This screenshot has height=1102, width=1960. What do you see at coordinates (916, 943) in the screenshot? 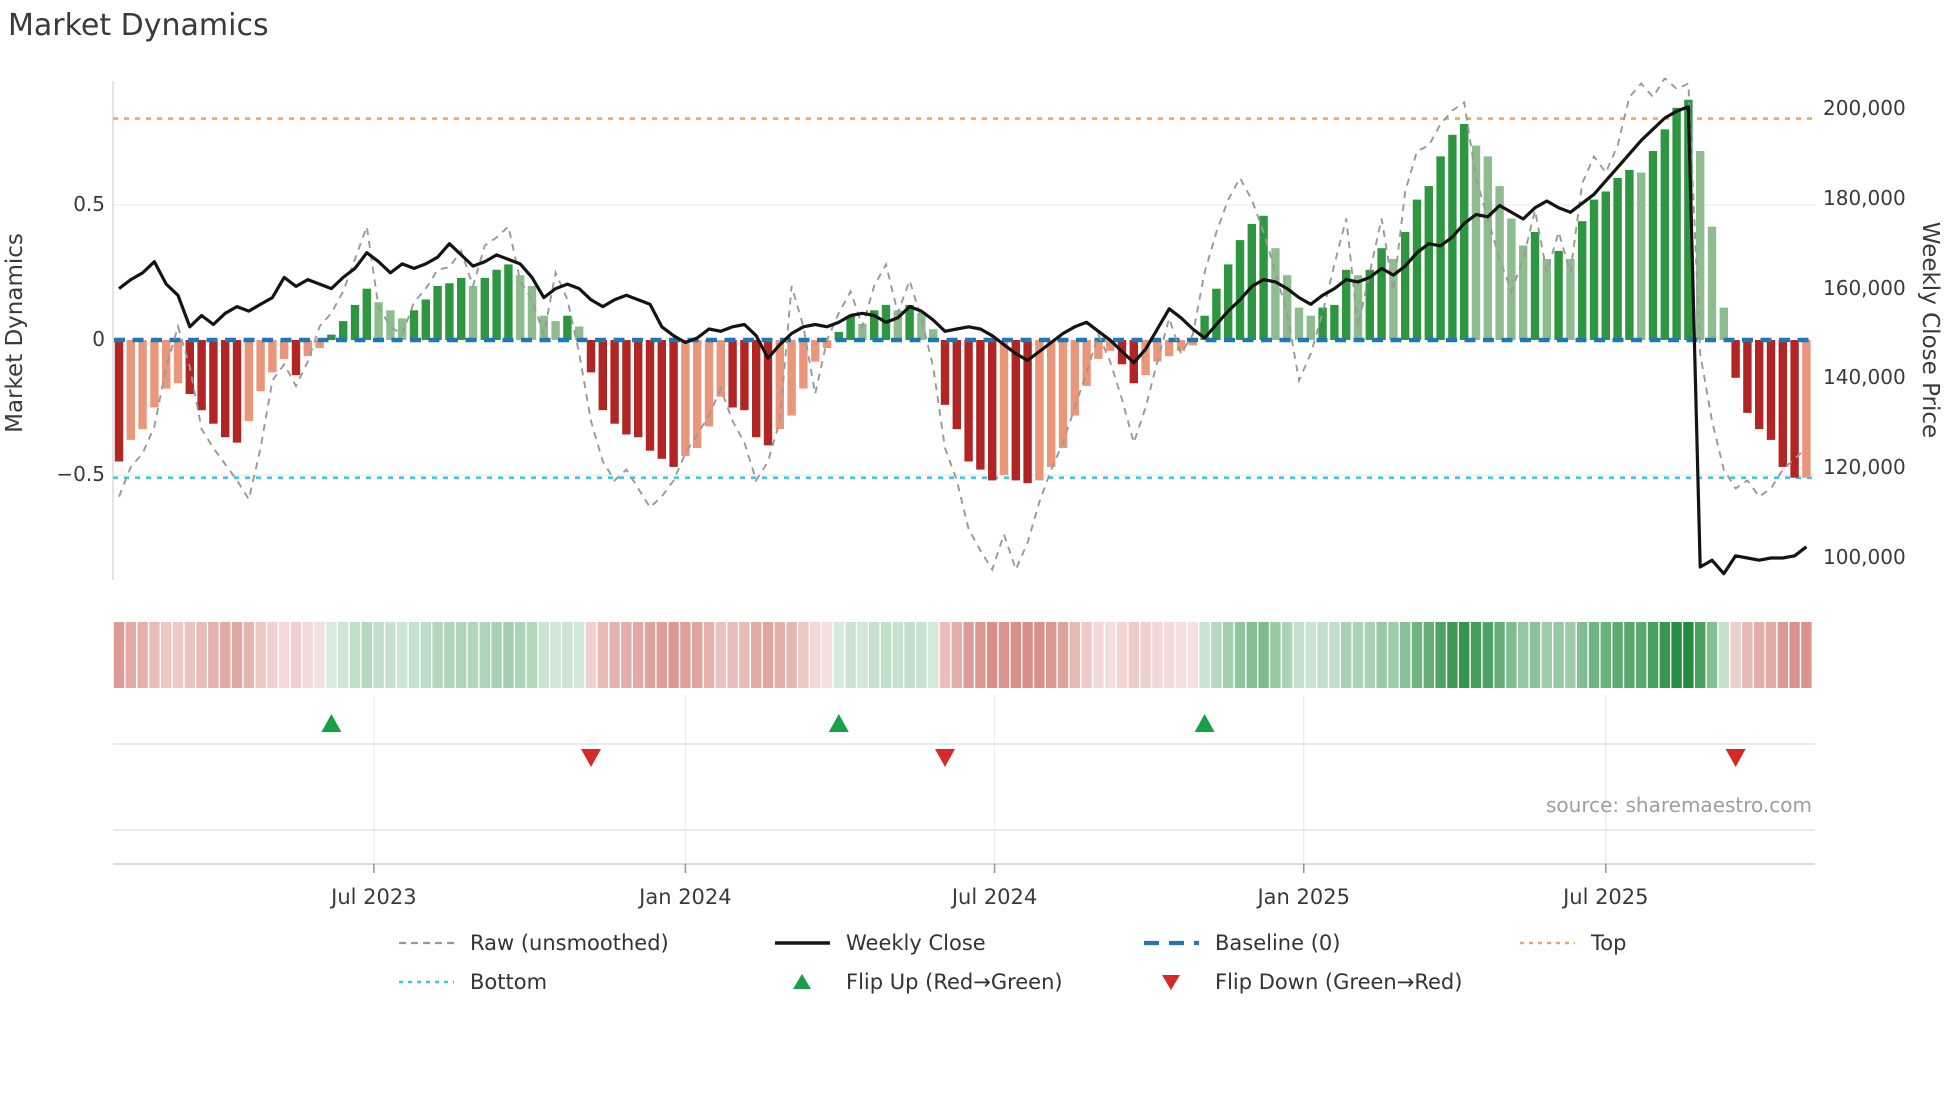
I see `legend-label: Weekly Close` at bounding box center [916, 943].